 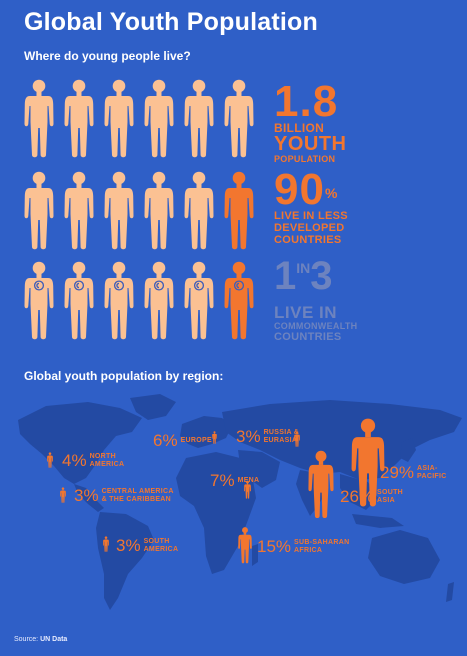 I want to click on region-label-north-america: 4% NORTH AMERICA, so click(x=93, y=460).